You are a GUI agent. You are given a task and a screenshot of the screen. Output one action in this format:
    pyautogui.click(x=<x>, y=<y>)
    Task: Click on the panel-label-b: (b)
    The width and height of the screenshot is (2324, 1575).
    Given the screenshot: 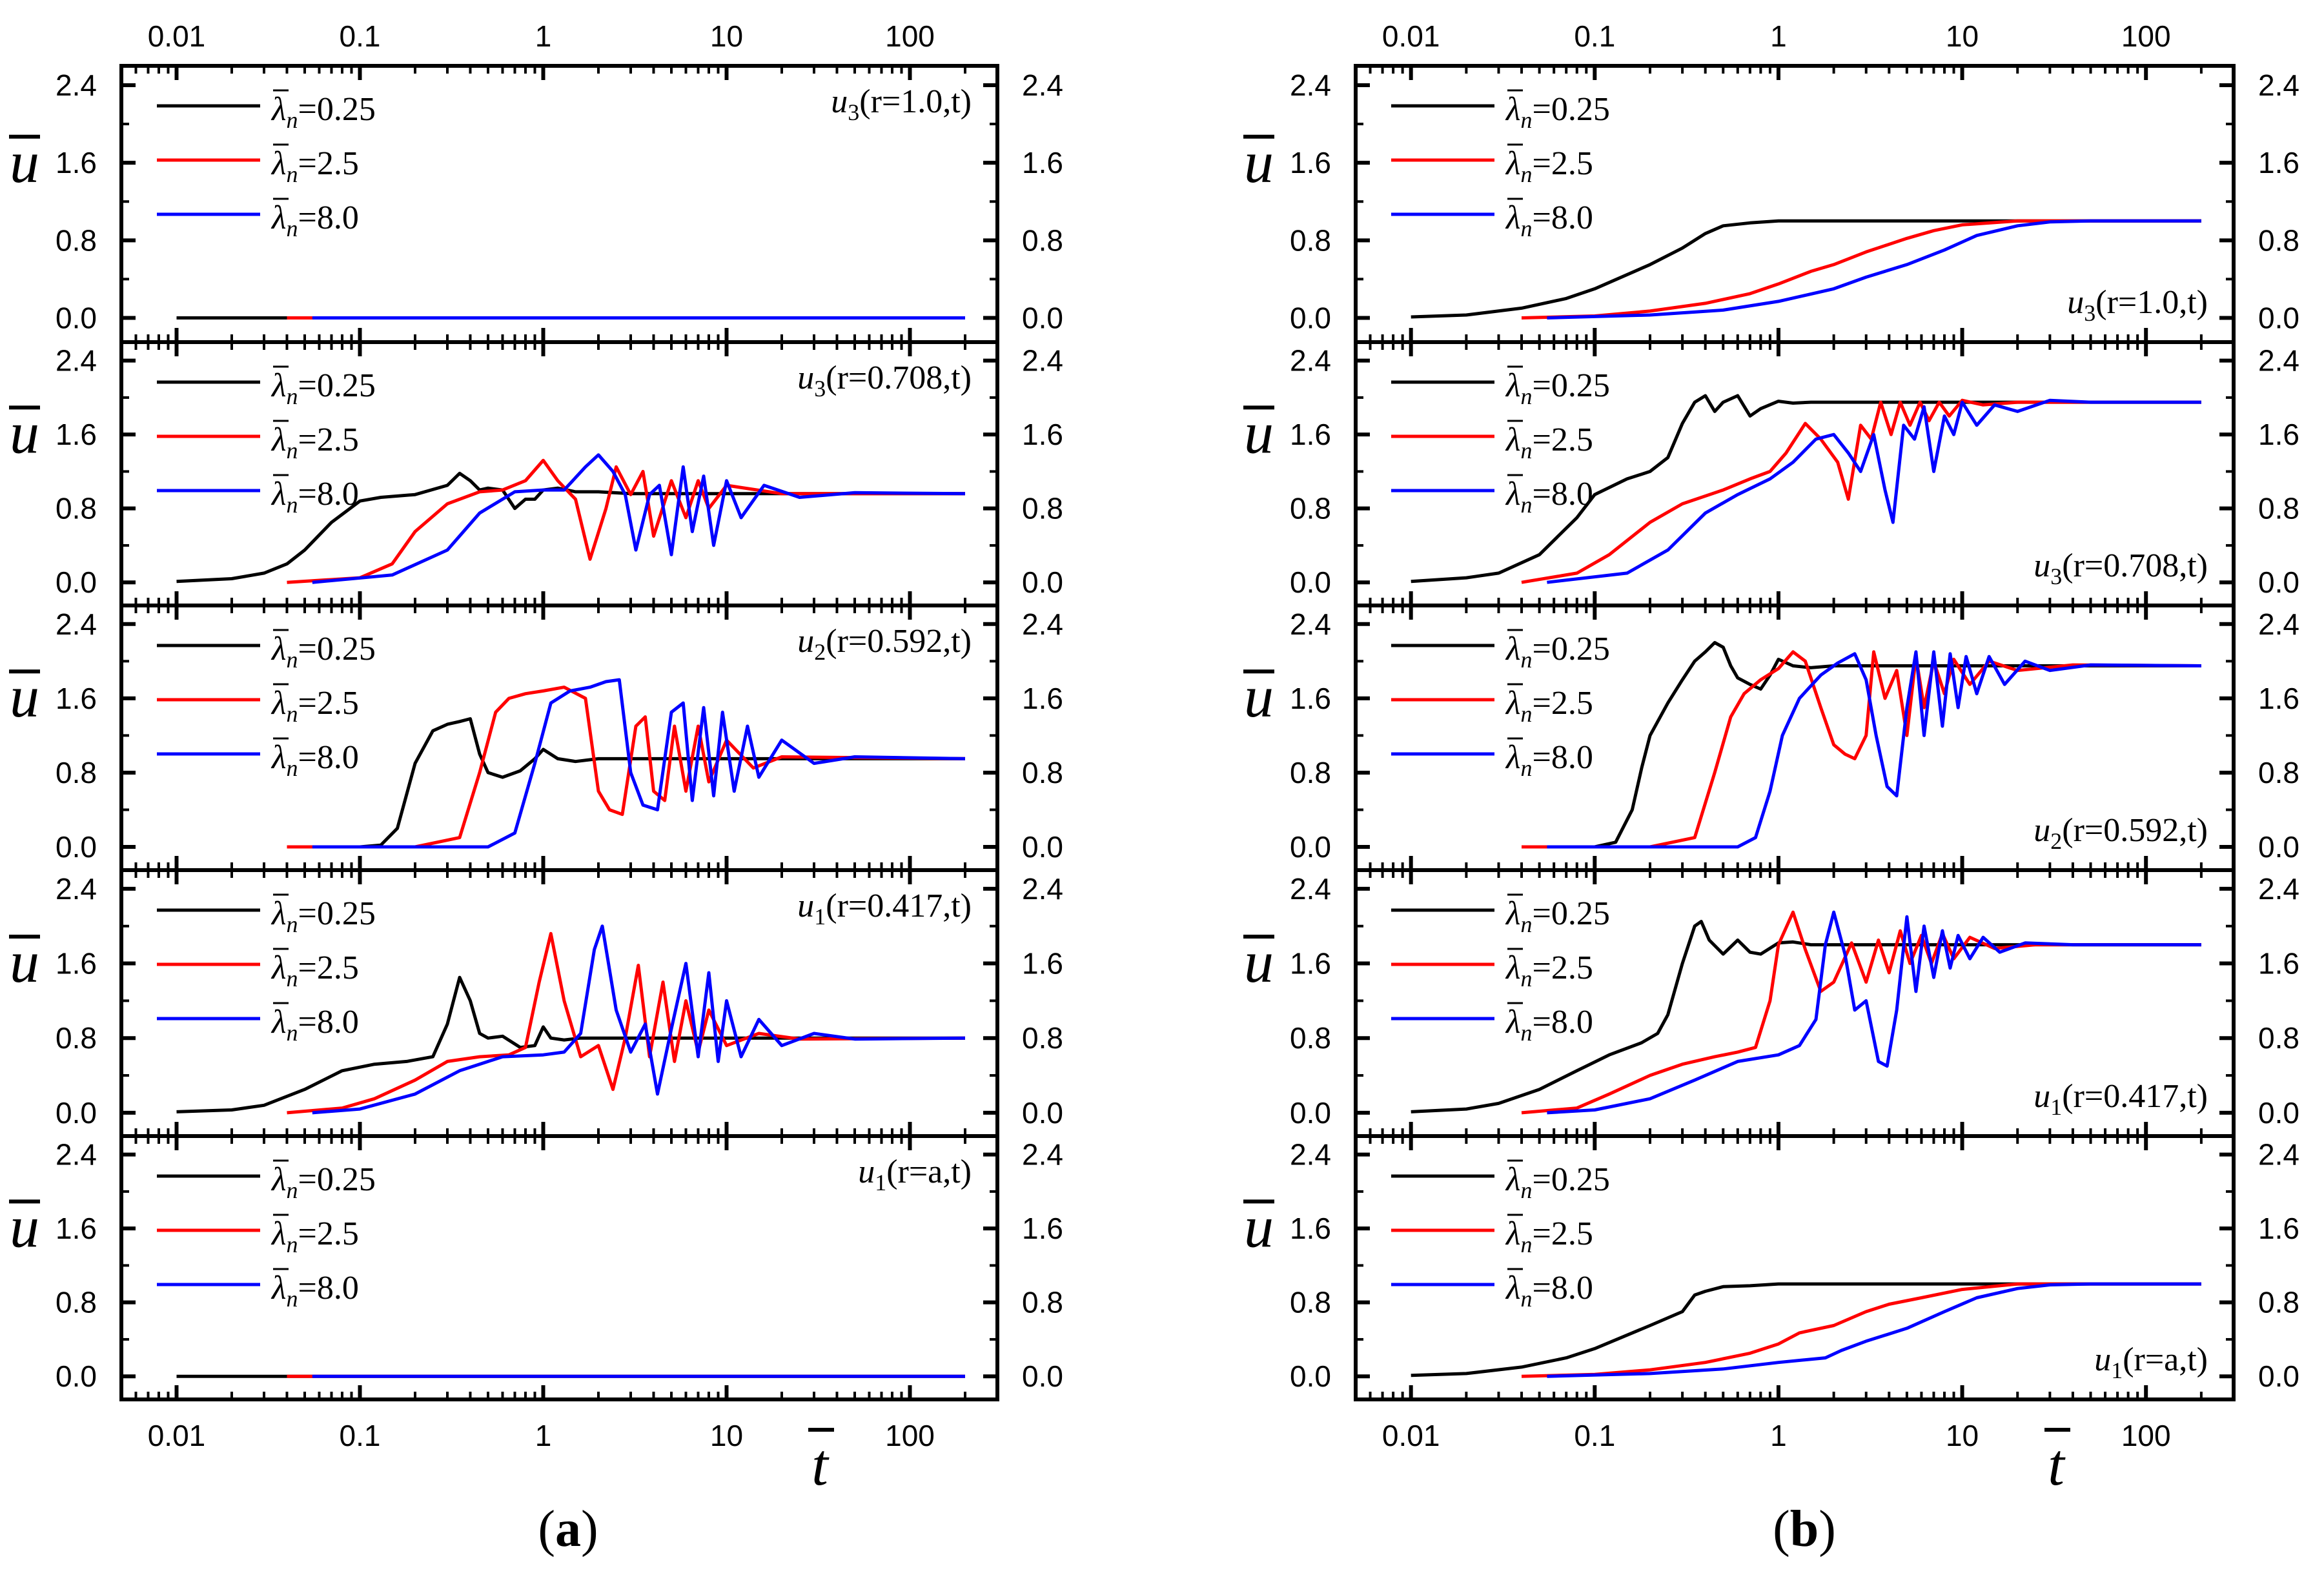 What is the action you would take?
    pyautogui.click(x=1804, y=1529)
    